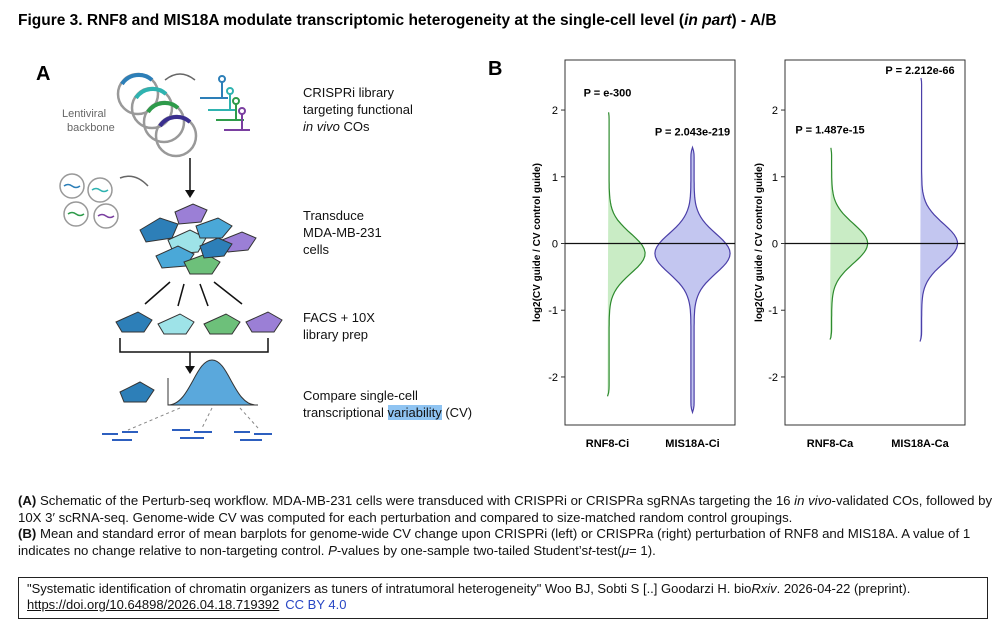  What do you see at coordinates (342, 249) in the screenshot?
I see `step-line: cells` at bounding box center [342, 249].